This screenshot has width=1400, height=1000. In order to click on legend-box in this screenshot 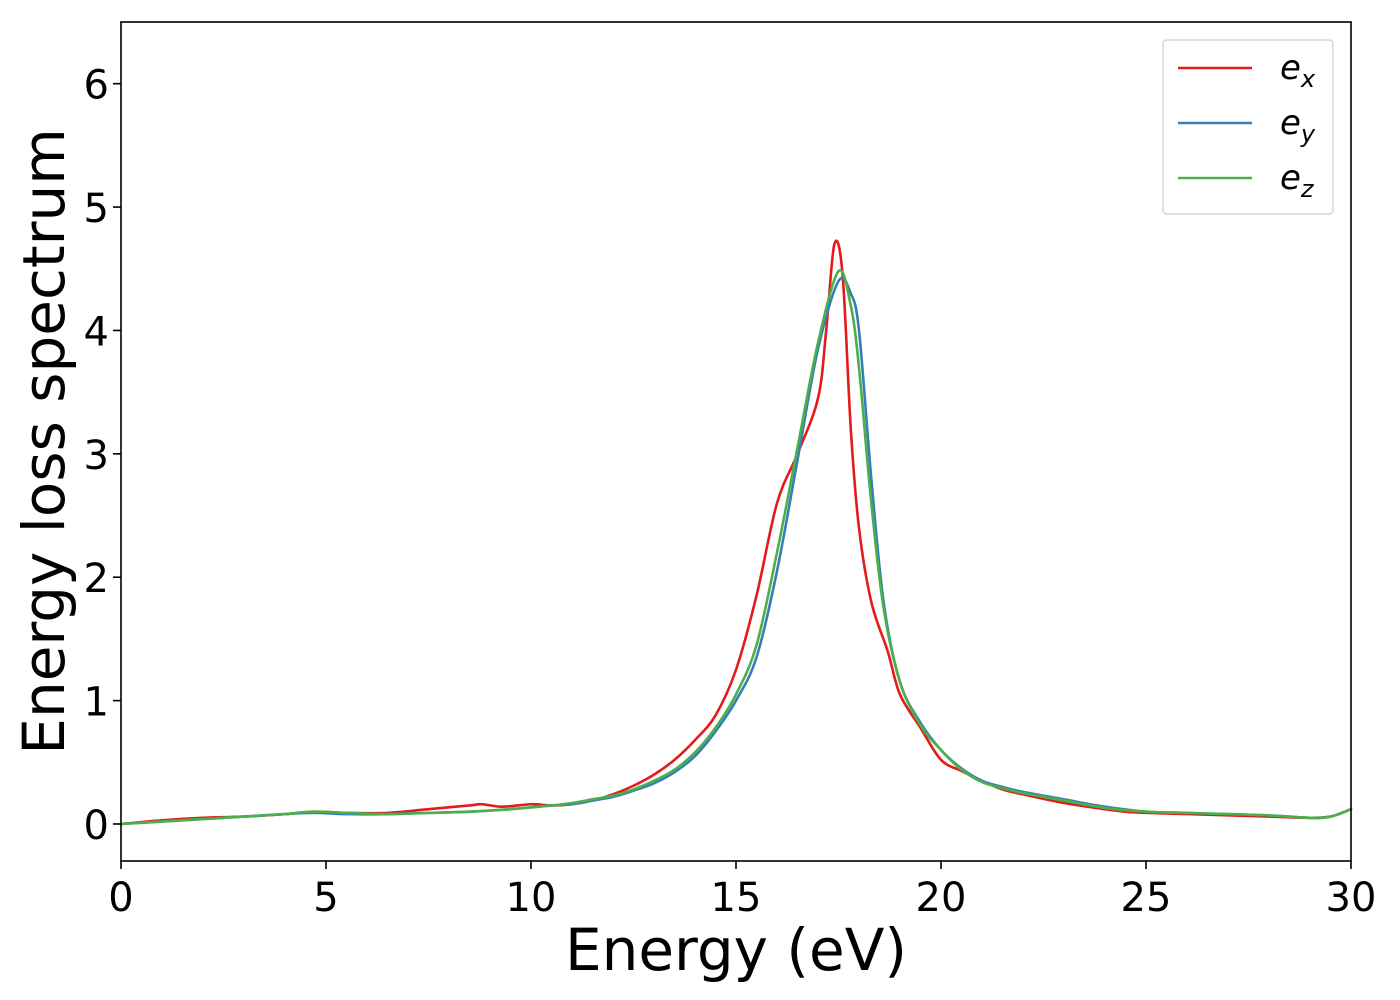, I will do `click(1248, 127)`.